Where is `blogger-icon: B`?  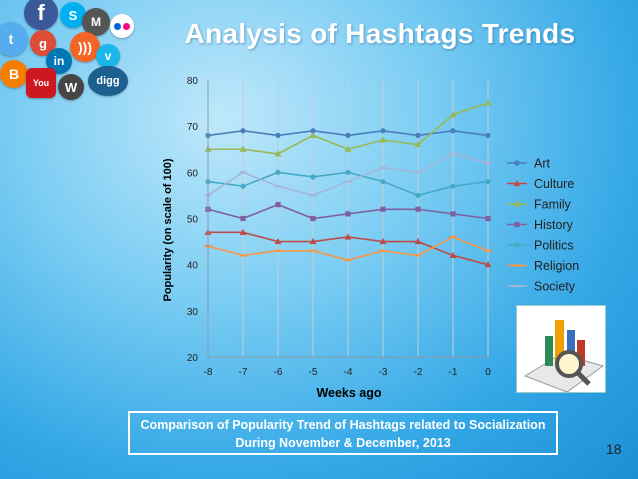
blogger-icon: B is located at coordinates (14, 74).